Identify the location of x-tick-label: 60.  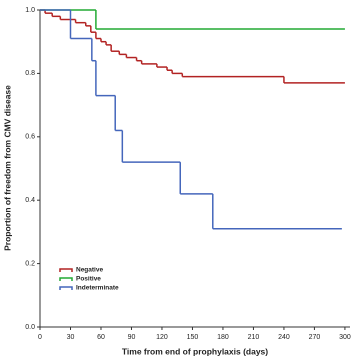
(101, 337).